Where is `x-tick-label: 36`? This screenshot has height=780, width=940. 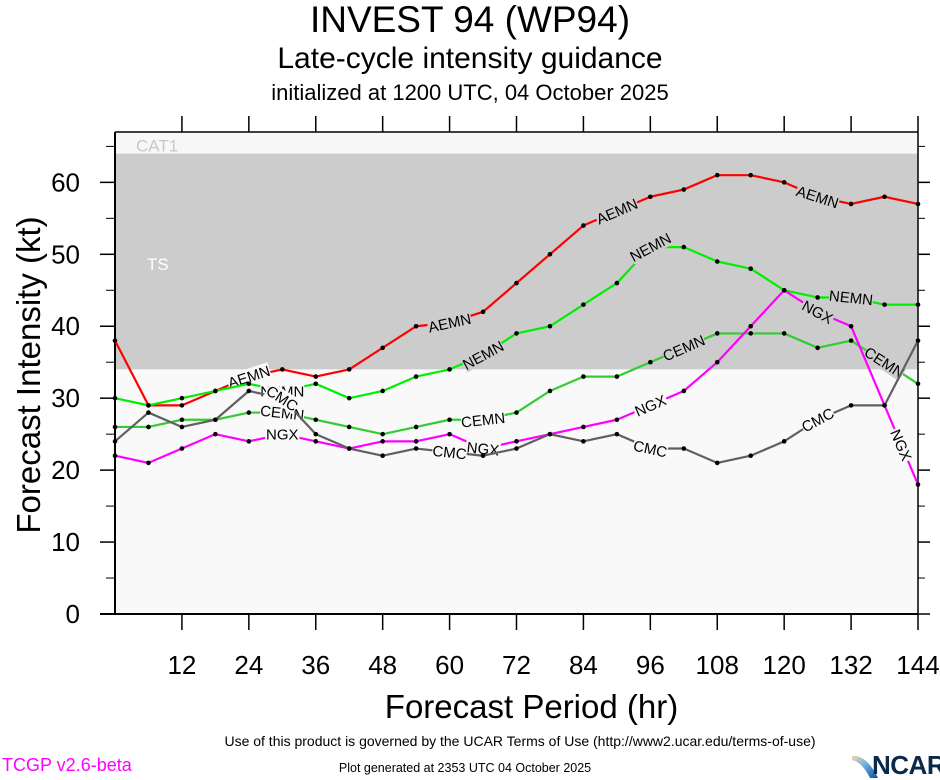 x-tick-label: 36 is located at coordinates (315, 665).